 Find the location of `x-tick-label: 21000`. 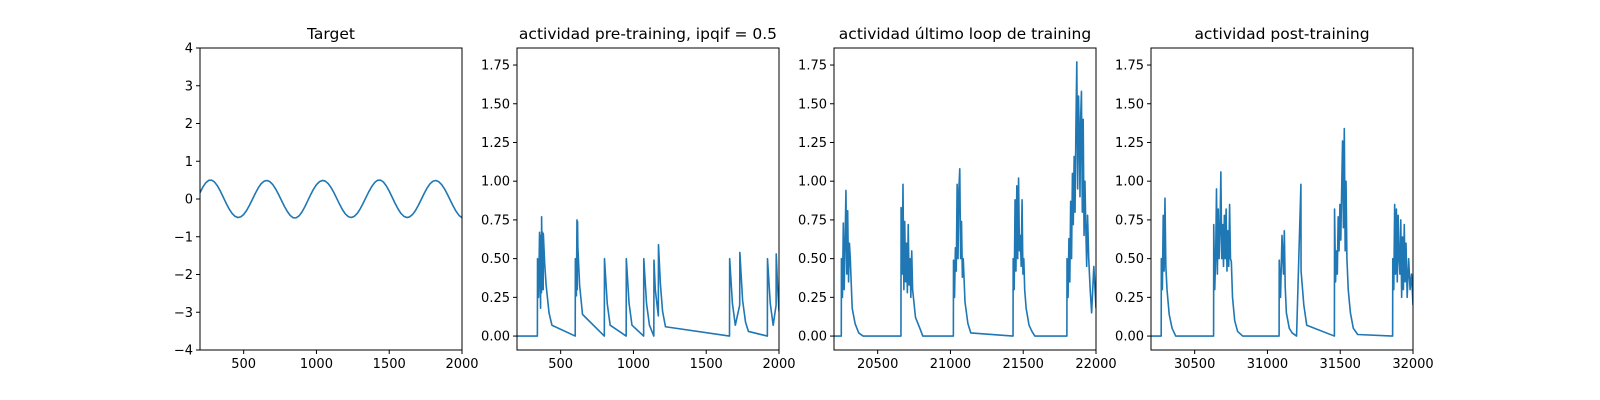

x-tick-label: 21000 is located at coordinates (950, 364).